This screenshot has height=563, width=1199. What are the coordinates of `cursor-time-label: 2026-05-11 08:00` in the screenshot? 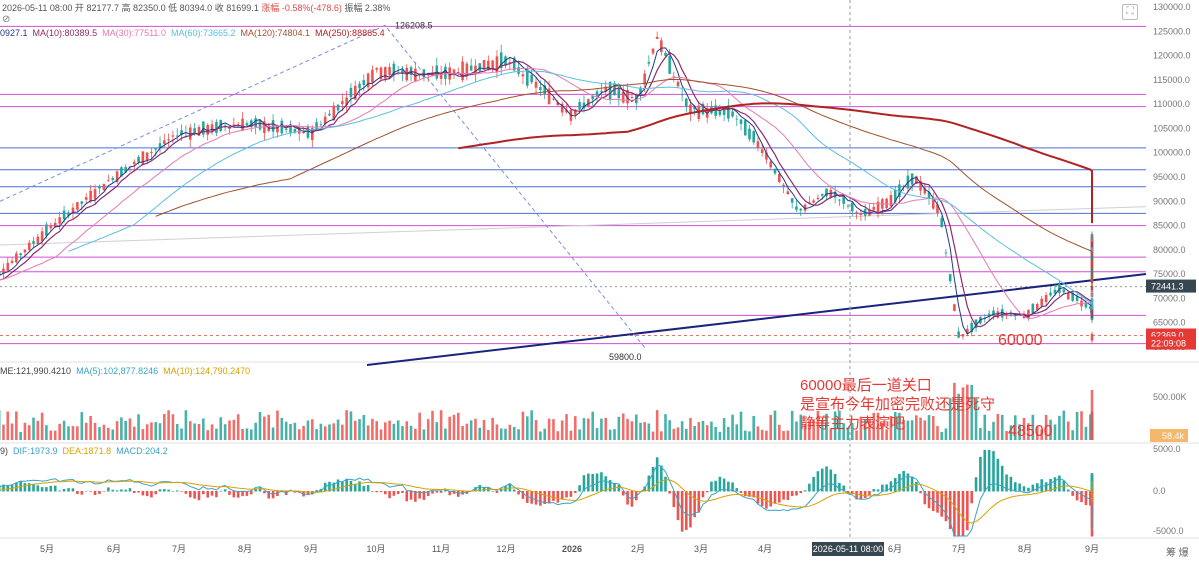 It's located at (848, 549).